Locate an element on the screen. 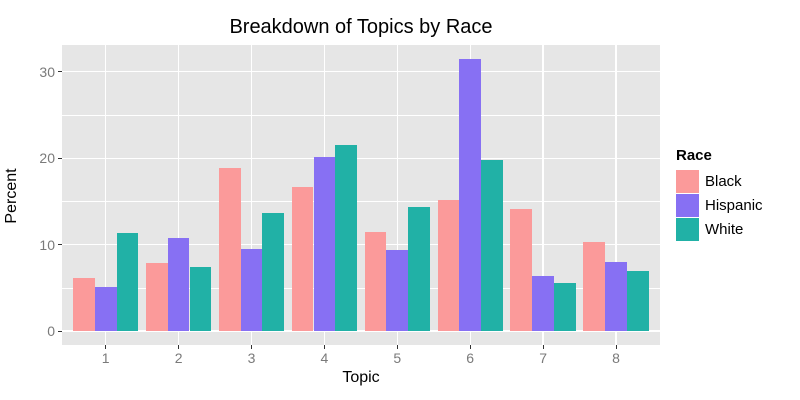  x-tick-label: 4 is located at coordinates (324, 358).